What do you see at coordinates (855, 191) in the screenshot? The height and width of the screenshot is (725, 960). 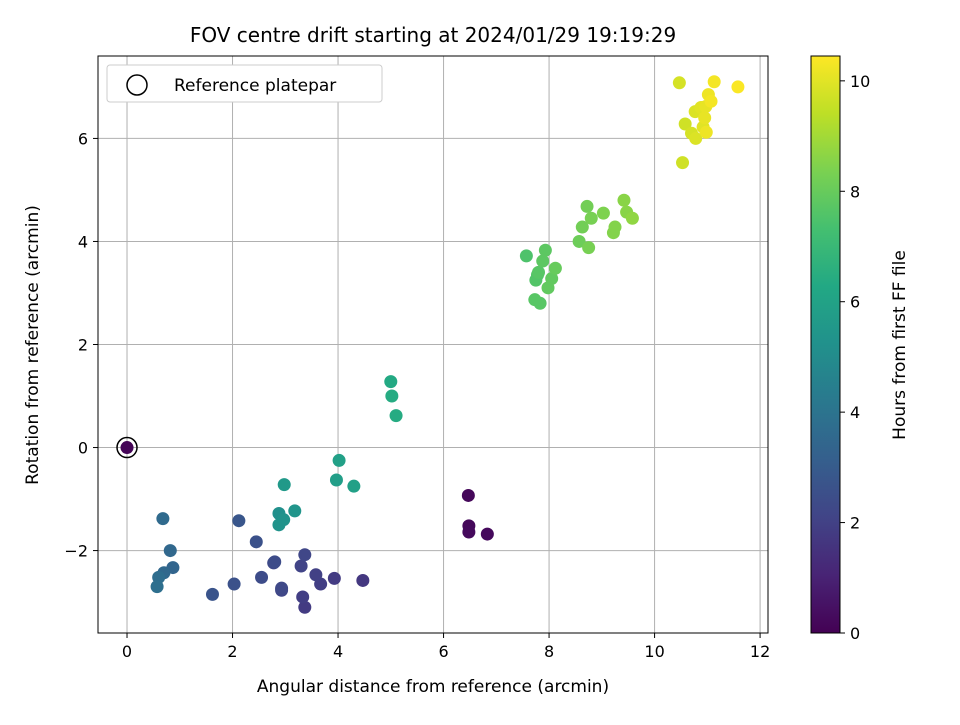 I see `colorbar-tick-label: 8` at bounding box center [855, 191].